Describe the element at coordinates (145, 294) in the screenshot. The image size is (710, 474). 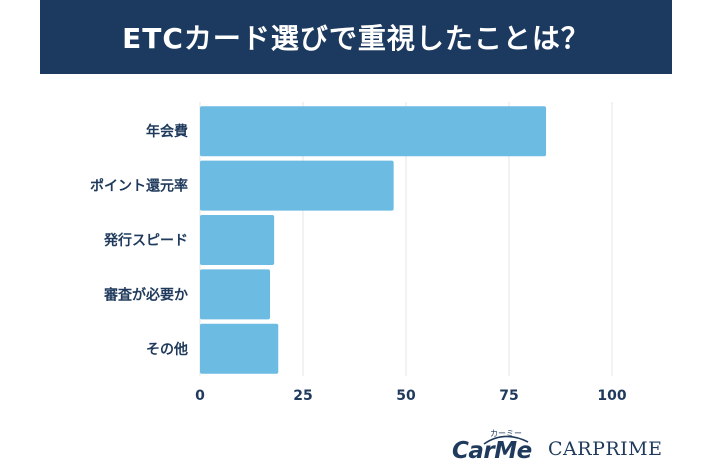
I see `category-label: 審査が必要か` at that location.